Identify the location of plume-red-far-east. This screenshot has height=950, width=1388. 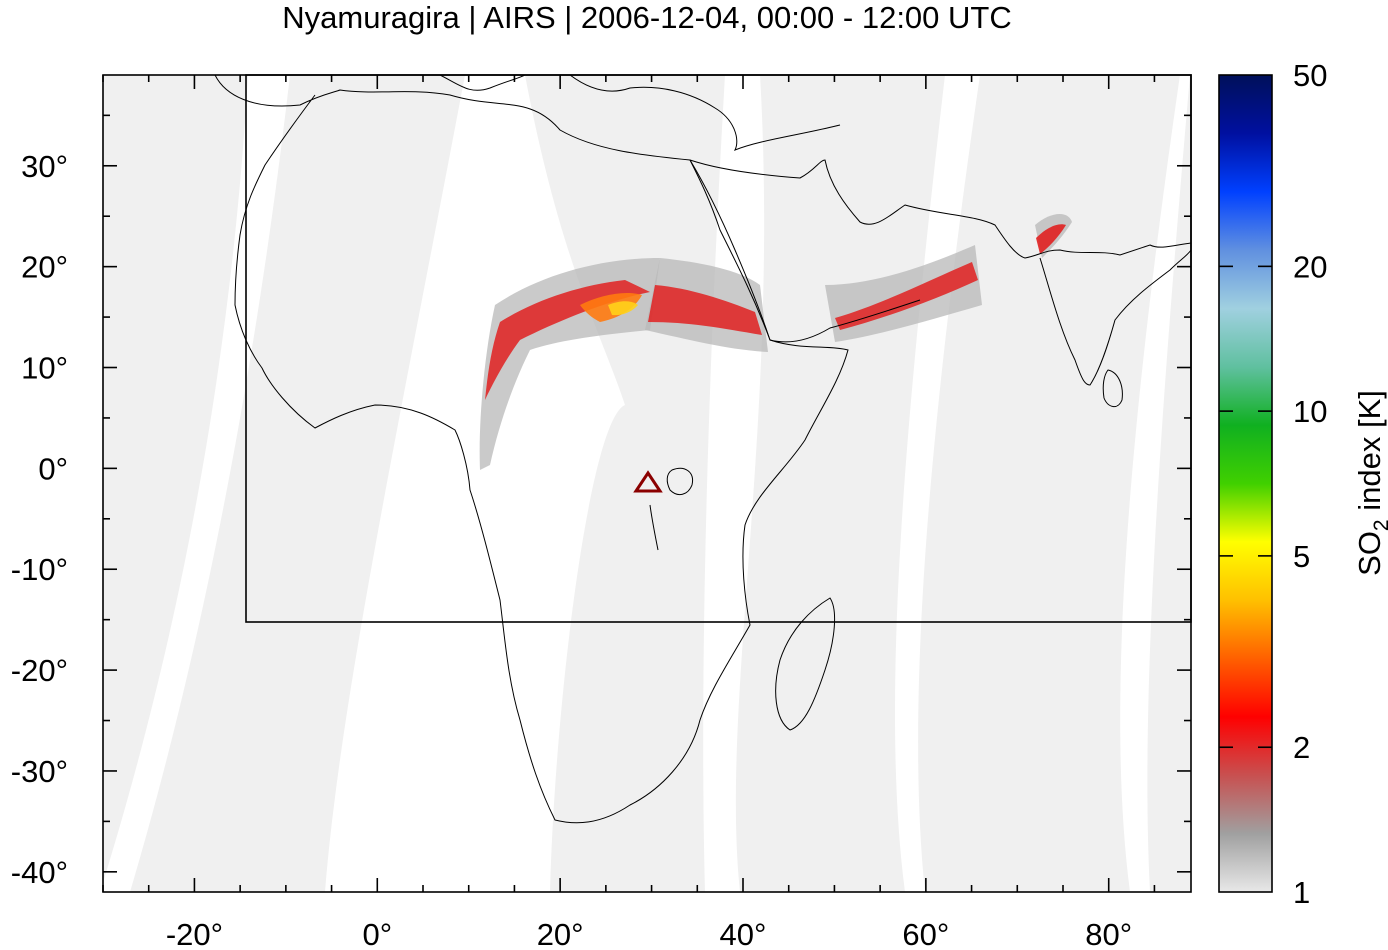
(1051, 239).